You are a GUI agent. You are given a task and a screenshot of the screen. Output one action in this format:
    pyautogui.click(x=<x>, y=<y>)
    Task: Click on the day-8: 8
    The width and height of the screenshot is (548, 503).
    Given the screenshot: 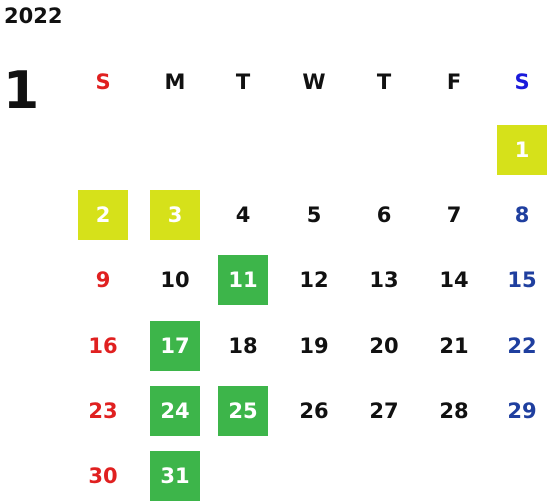 What is the action you would take?
    pyautogui.click(x=522, y=215)
    